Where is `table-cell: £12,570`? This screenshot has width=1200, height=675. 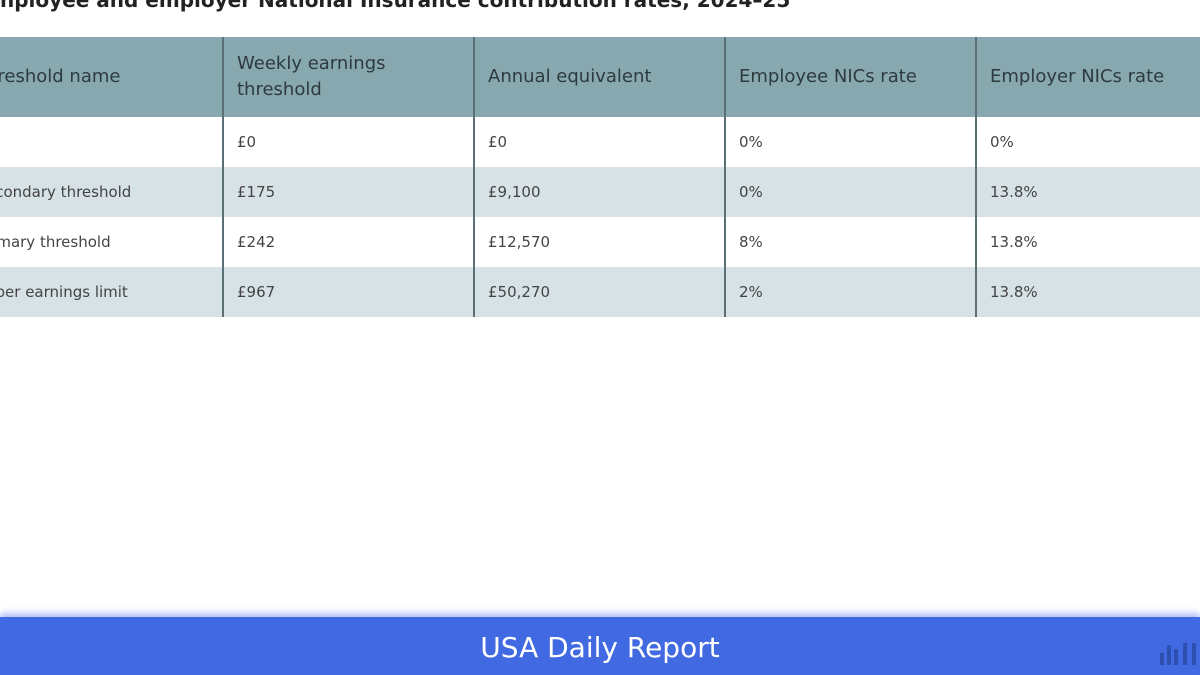
table-cell: £12,570 is located at coordinates (600, 242).